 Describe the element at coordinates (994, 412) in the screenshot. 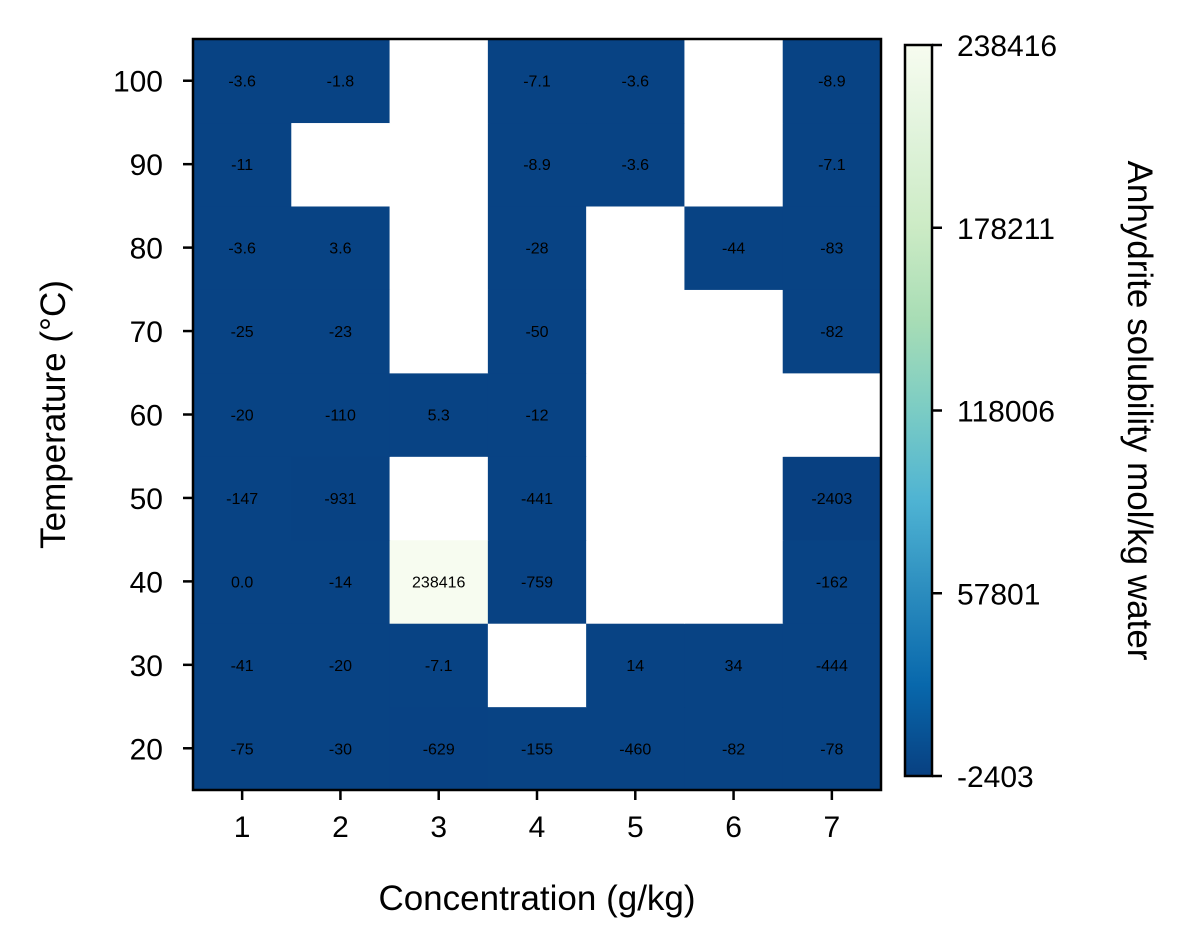

I see `colorbar-ticks: 238416 178211 118006 57801 -2403` at that location.